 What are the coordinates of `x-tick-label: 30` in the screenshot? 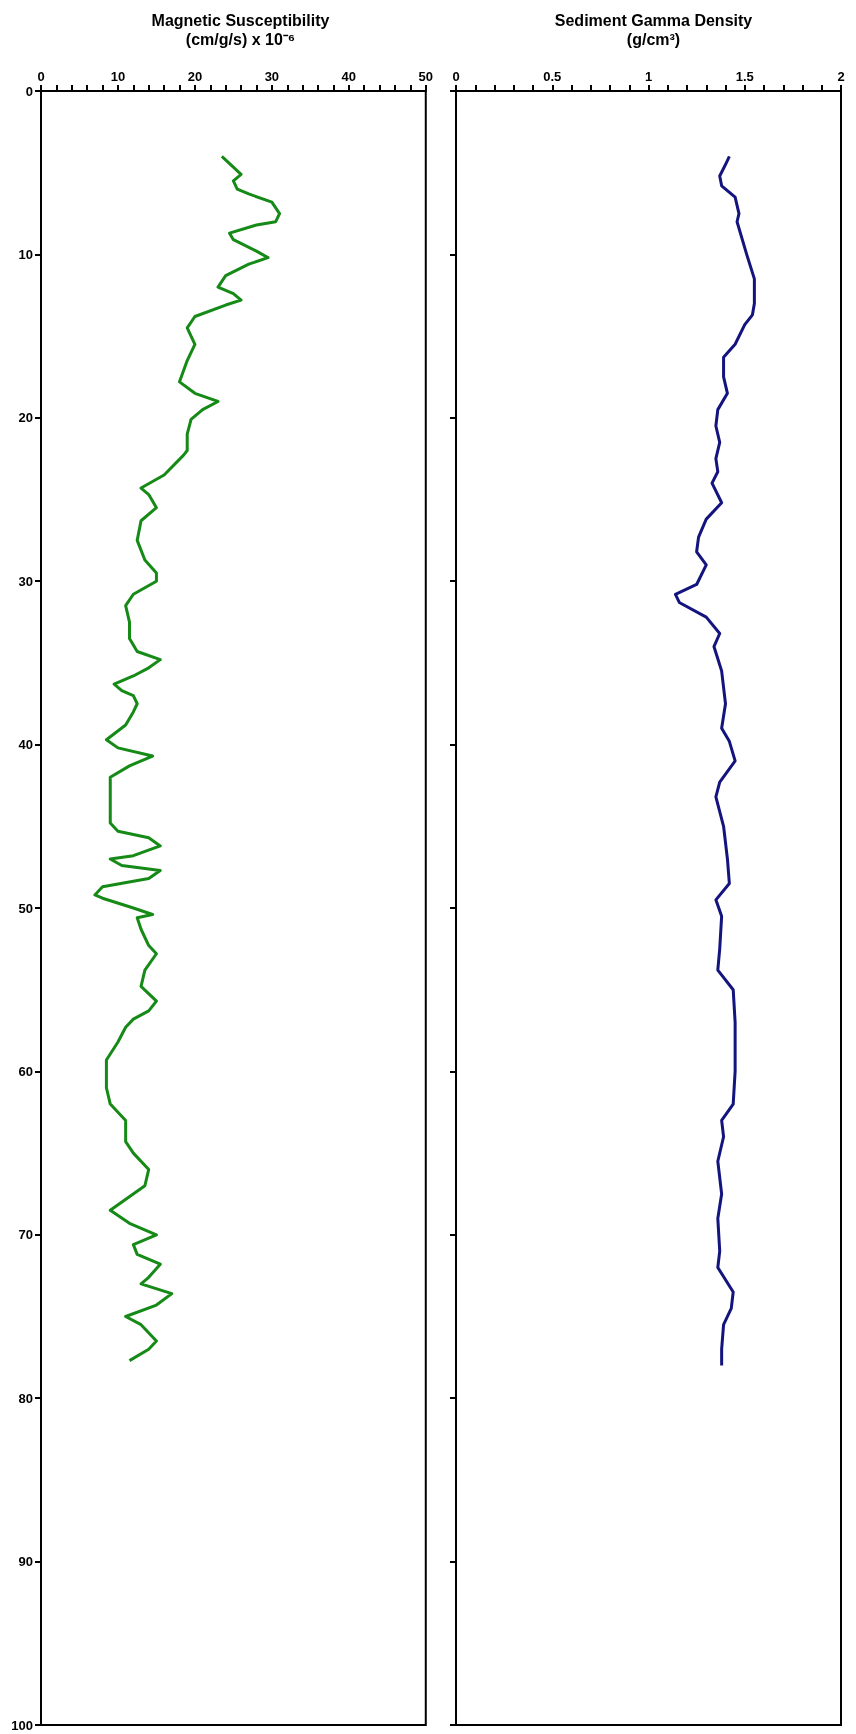 It's located at (272, 76).